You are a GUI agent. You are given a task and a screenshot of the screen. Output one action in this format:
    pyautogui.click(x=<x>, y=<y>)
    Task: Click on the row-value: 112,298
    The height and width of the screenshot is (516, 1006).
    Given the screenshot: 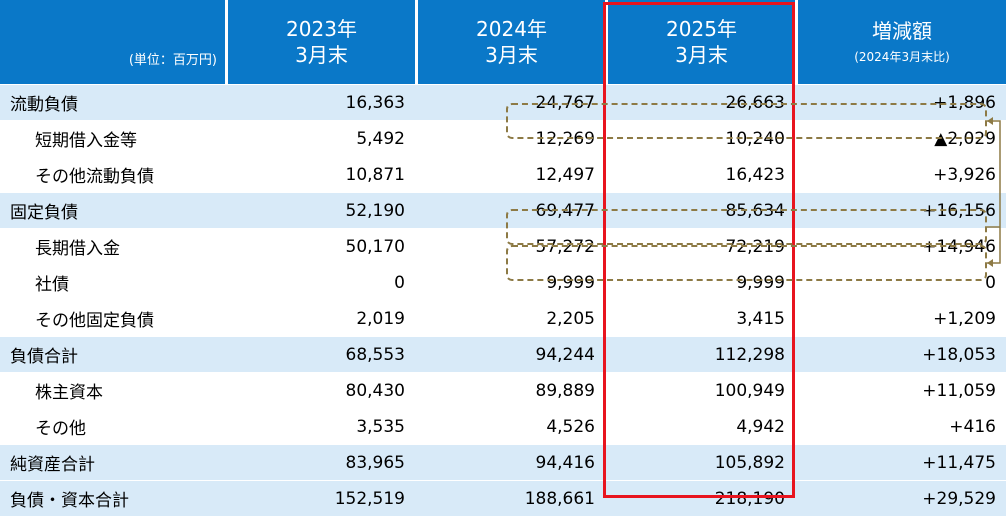 What is the action you would take?
    pyautogui.click(x=700, y=354)
    